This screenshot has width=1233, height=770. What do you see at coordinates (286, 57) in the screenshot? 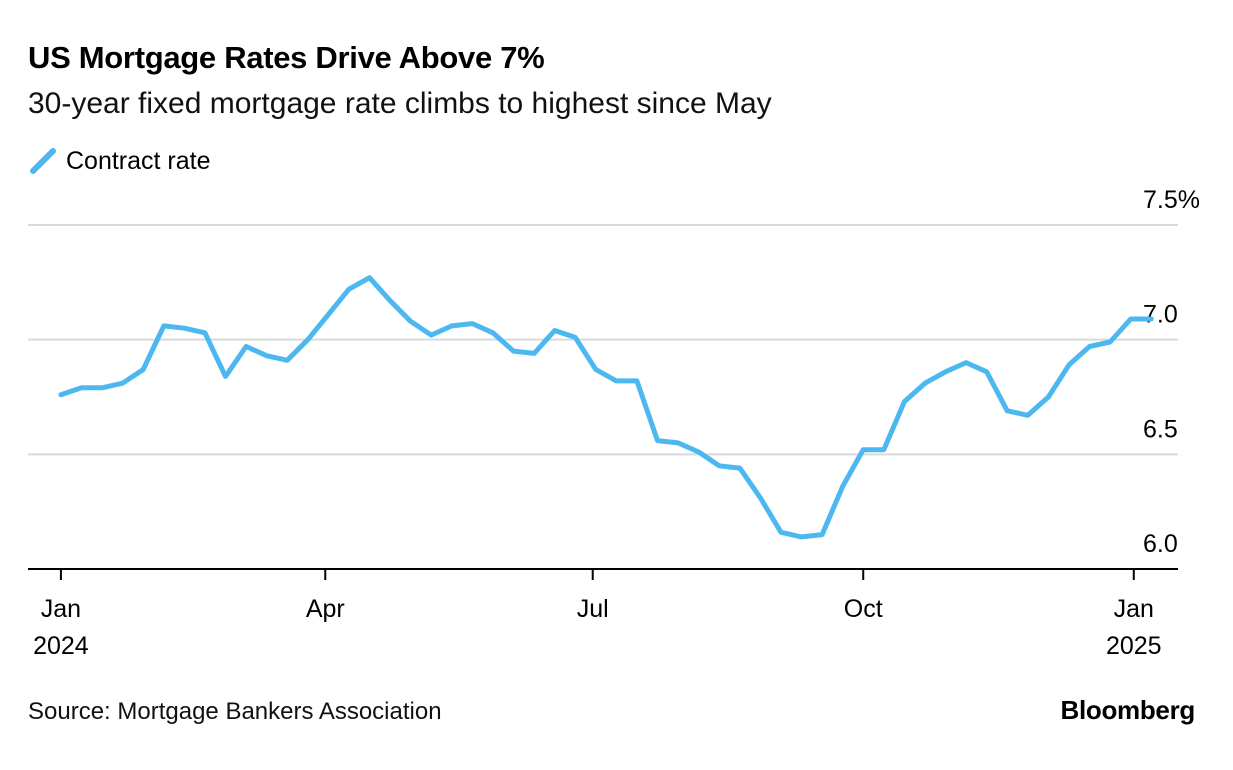
I see `chart-title: US Mortgage Rates Drive Above 7%` at bounding box center [286, 57].